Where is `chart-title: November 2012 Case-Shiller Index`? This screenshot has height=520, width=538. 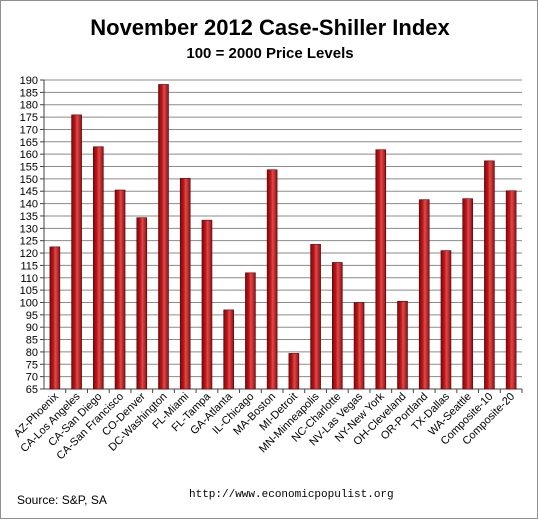
chart-title: November 2012 Case-Shiller Index is located at coordinates (270, 27).